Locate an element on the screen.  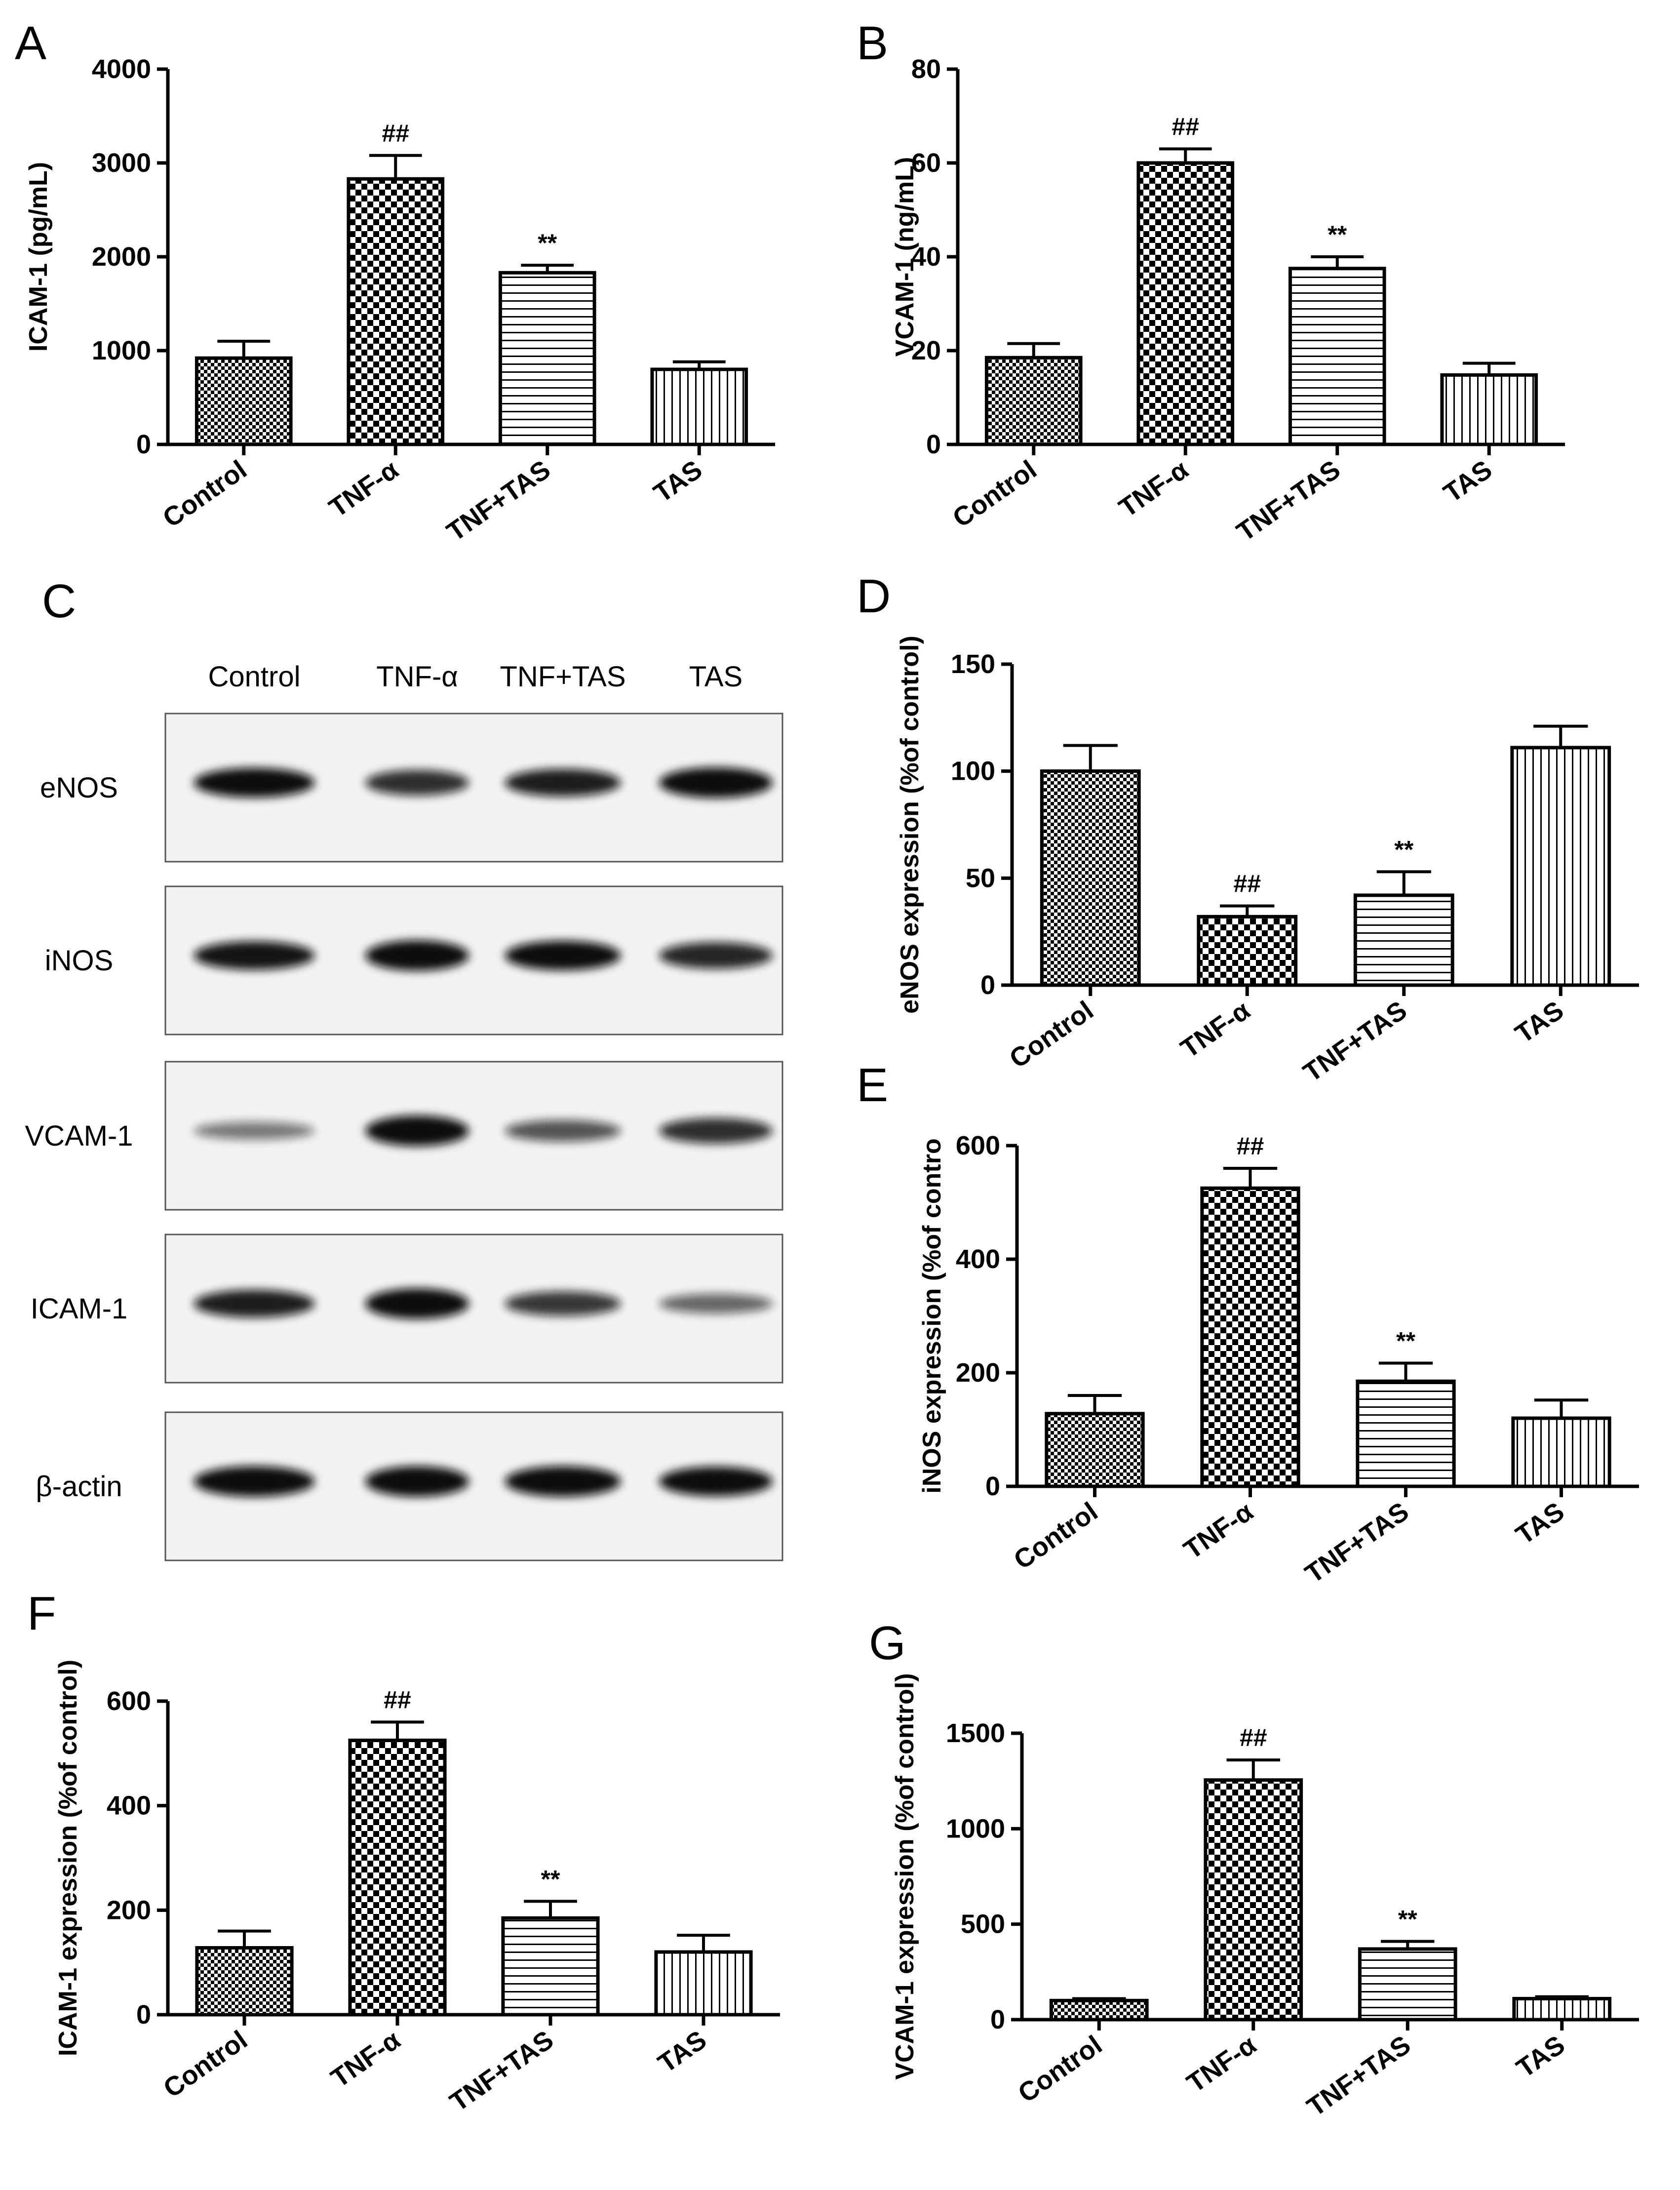
y-tick-label: 4000 is located at coordinates (121, 69).